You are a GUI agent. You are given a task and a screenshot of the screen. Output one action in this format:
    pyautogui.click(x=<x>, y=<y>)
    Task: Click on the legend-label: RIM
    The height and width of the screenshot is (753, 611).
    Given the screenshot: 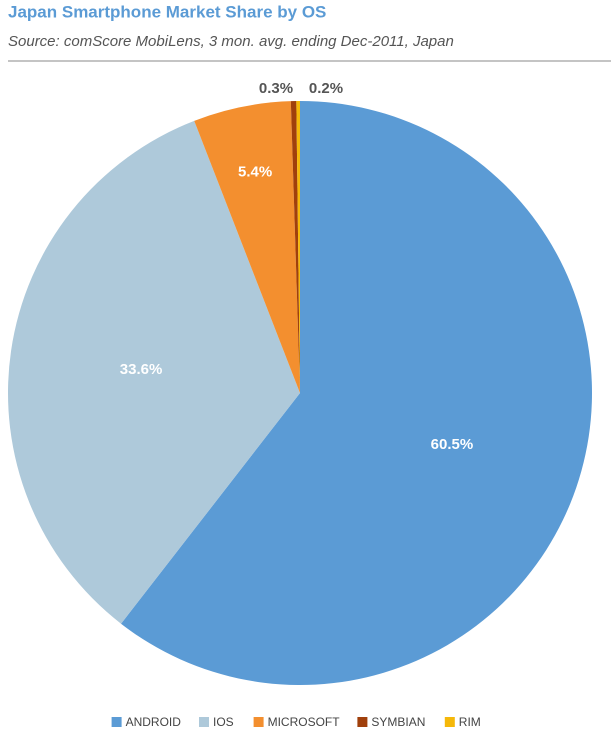 What is the action you would take?
    pyautogui.click(x=470, y=722)
    